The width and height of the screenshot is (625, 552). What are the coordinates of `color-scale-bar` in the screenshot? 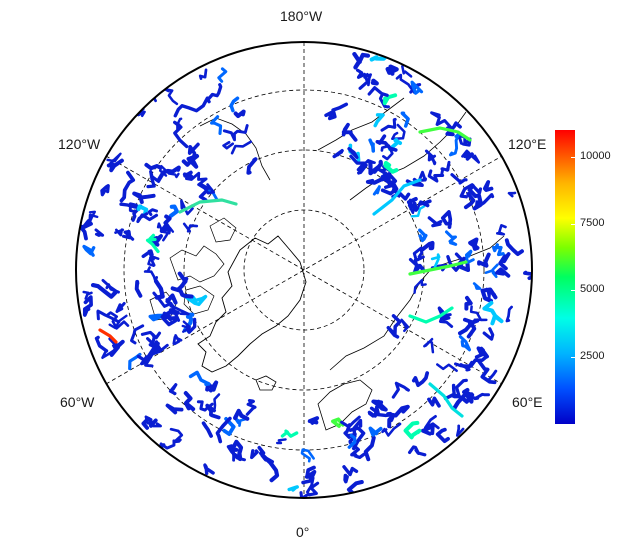 It's located at (565, 277).